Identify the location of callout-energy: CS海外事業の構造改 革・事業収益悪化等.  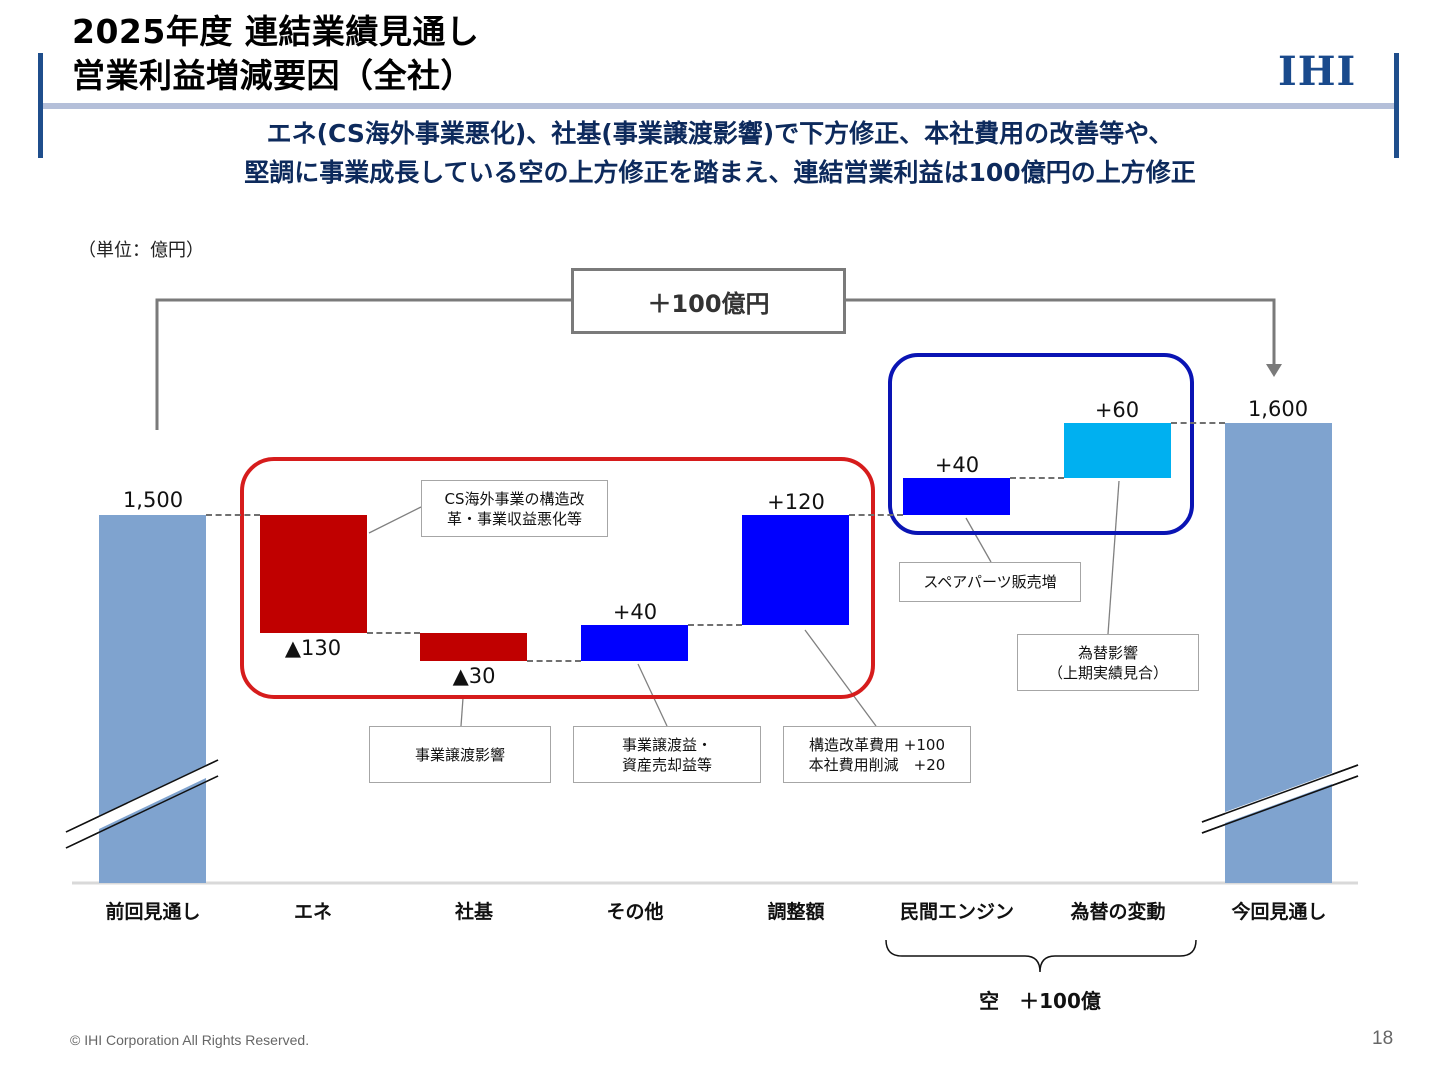
(514, 508).